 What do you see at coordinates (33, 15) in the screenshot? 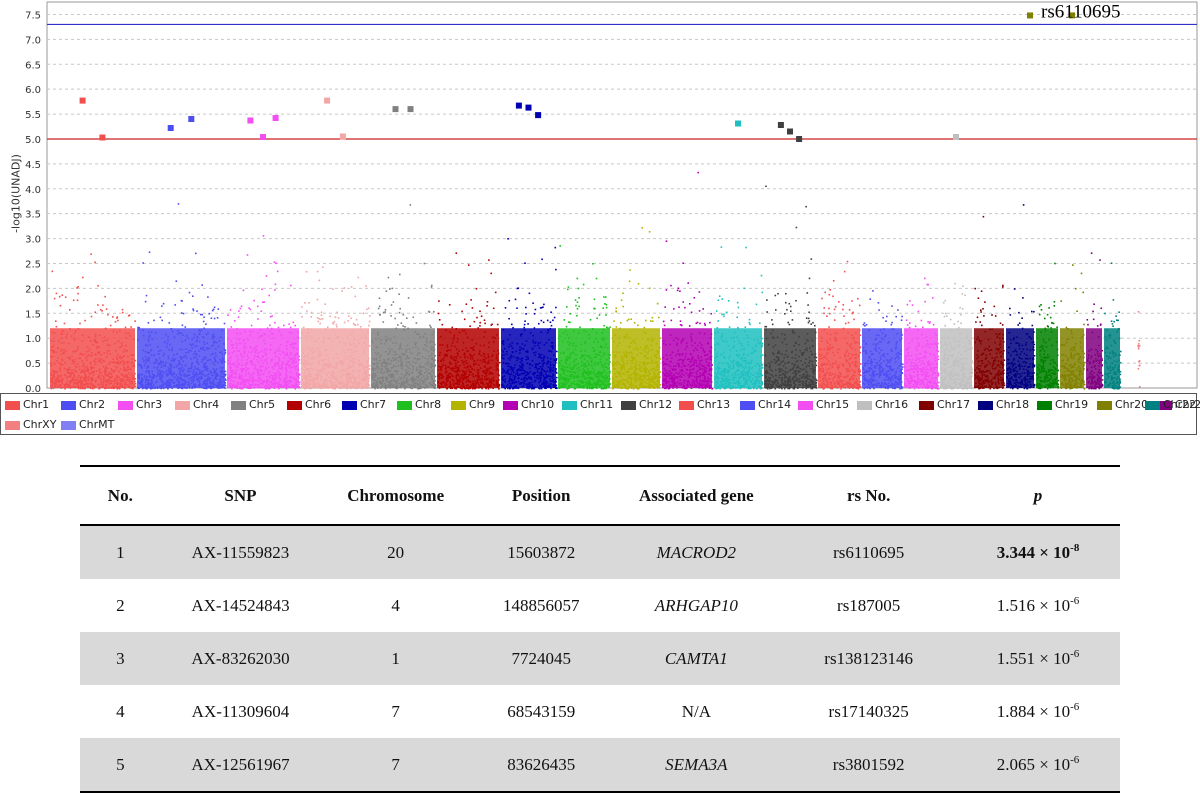
I see `y-tick-label: 7.5` at bounding box center [33, 15].